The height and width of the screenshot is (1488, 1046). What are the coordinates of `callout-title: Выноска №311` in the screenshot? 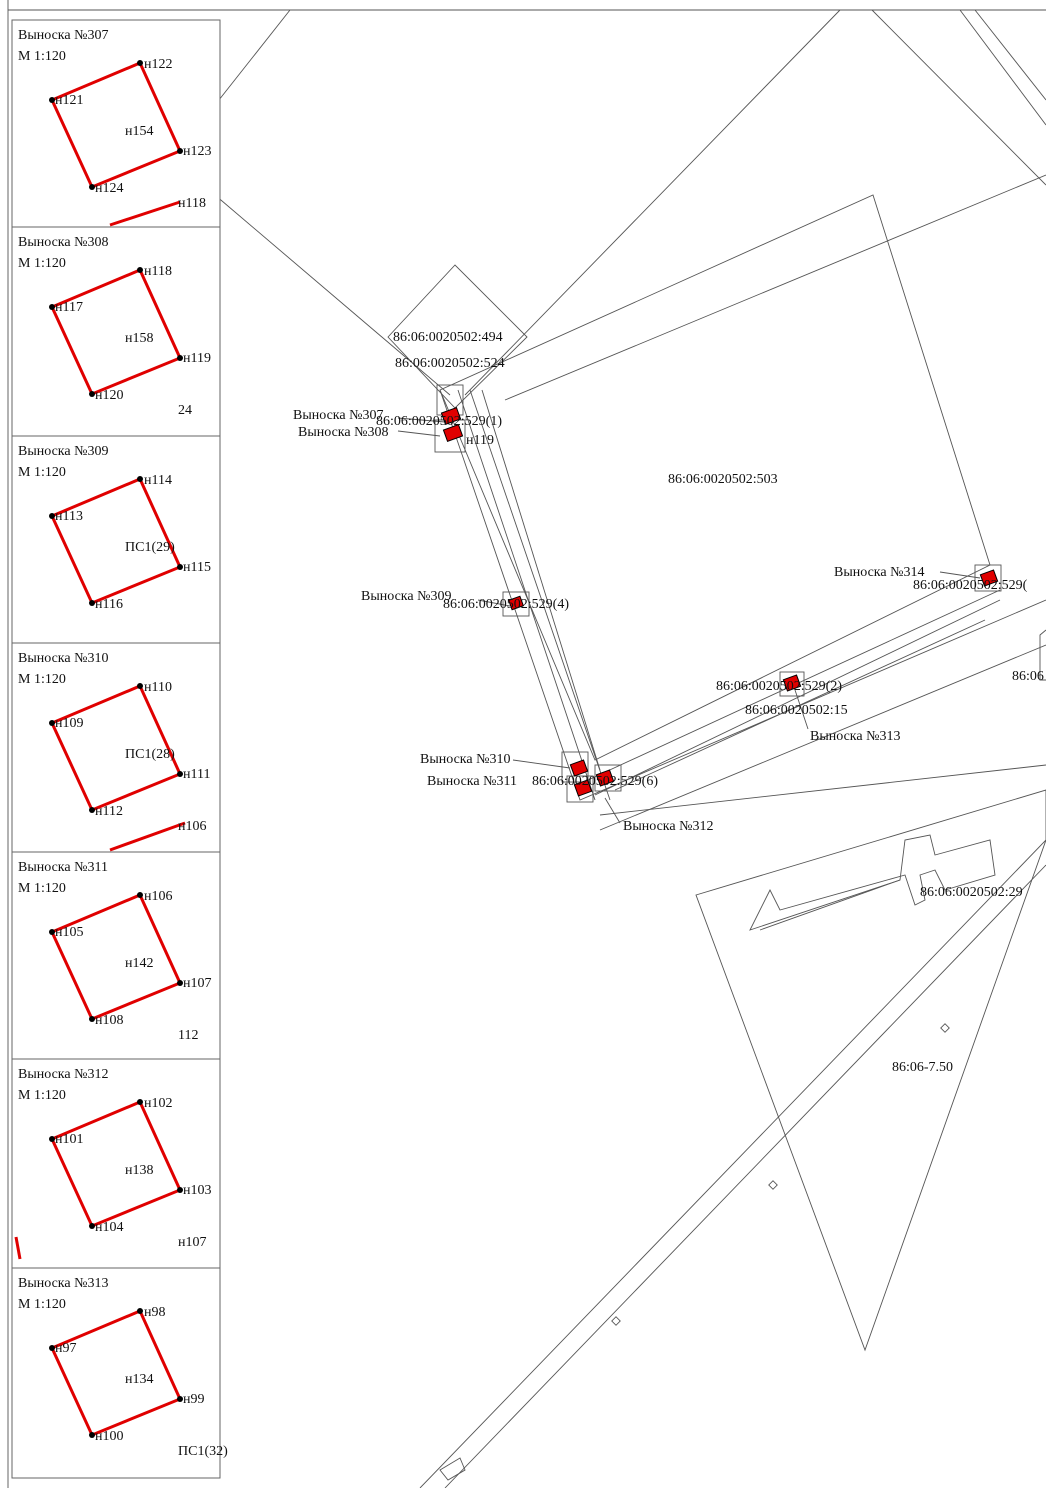 It's located at (63, 867).